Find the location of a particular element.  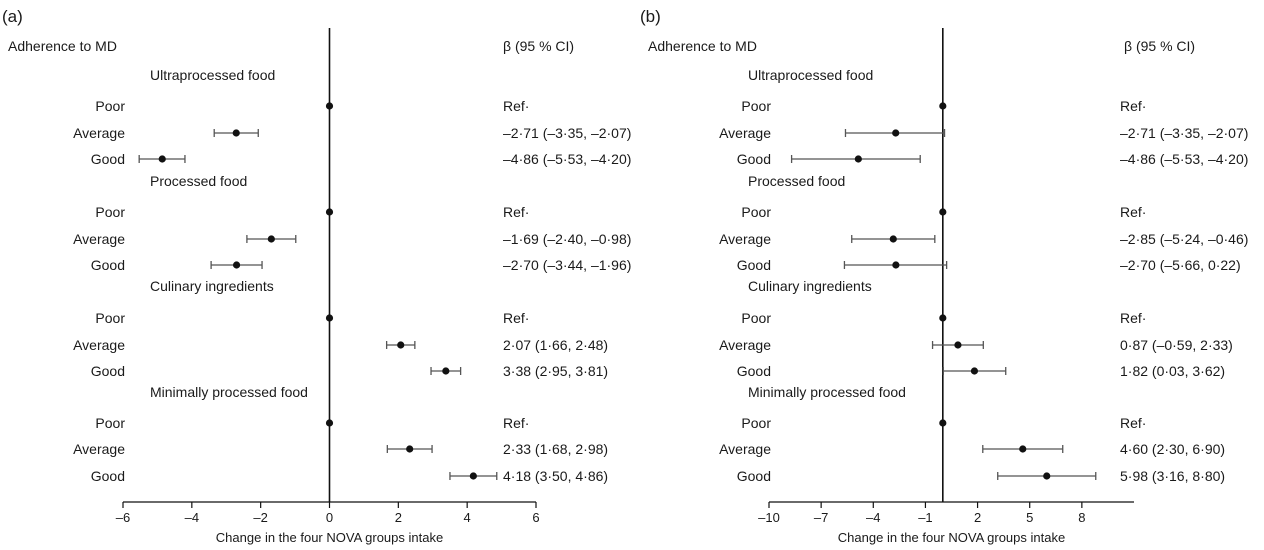

x-tick-label: 8 is located at coordinates (1081, 517).